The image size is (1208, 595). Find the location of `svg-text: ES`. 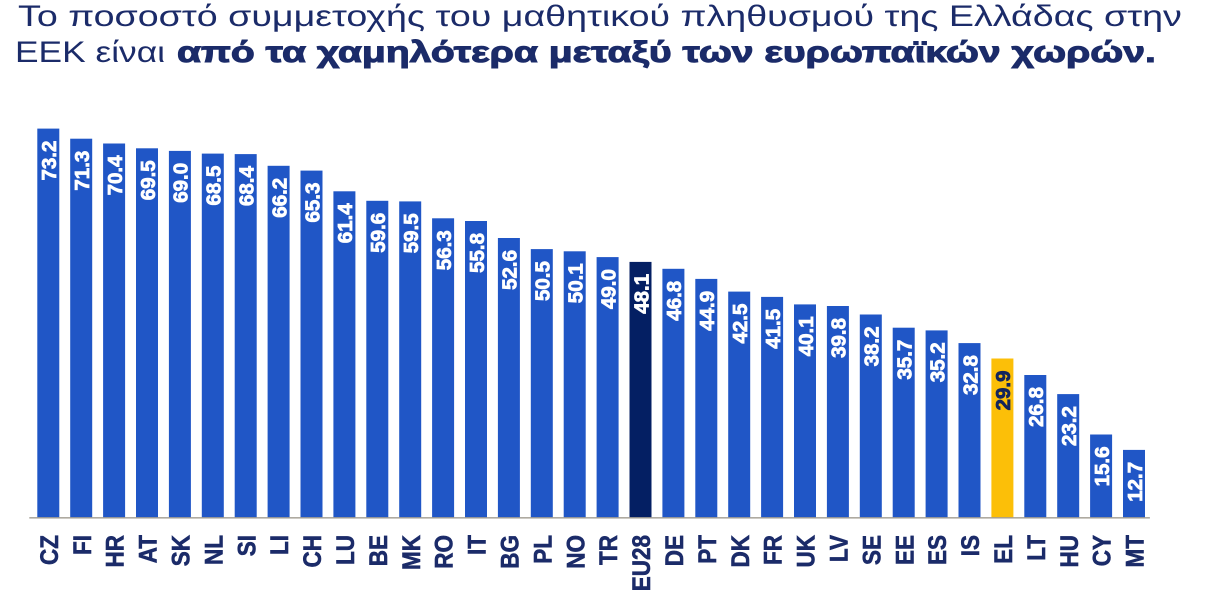

svg-text: ES is located at coordinates (938, 550).